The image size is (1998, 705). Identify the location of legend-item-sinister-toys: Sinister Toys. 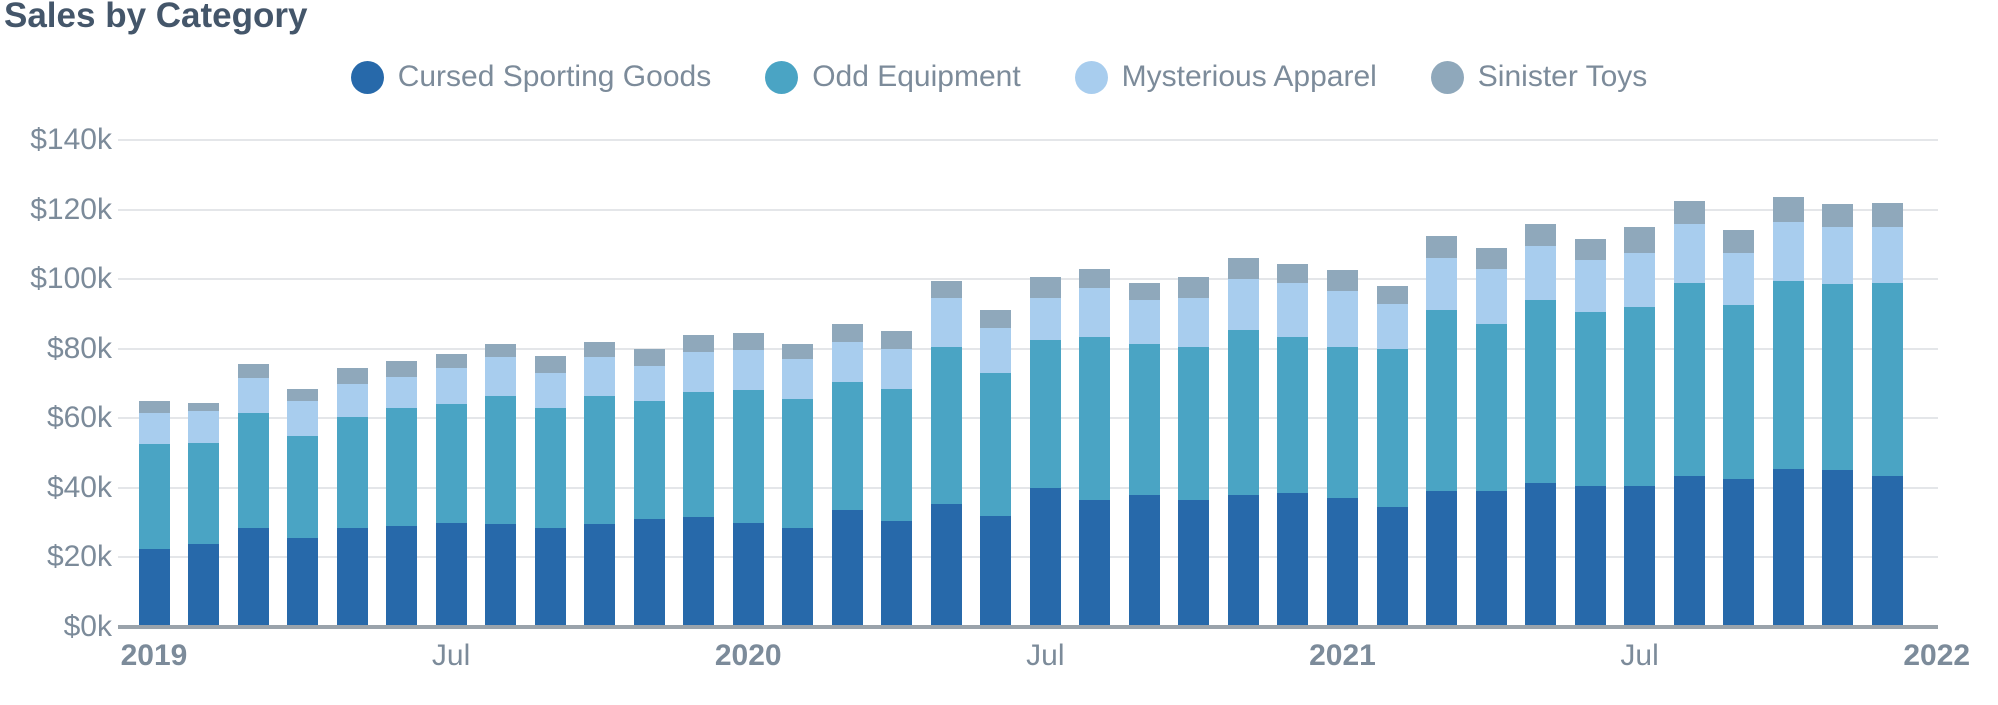
(1538, 77).